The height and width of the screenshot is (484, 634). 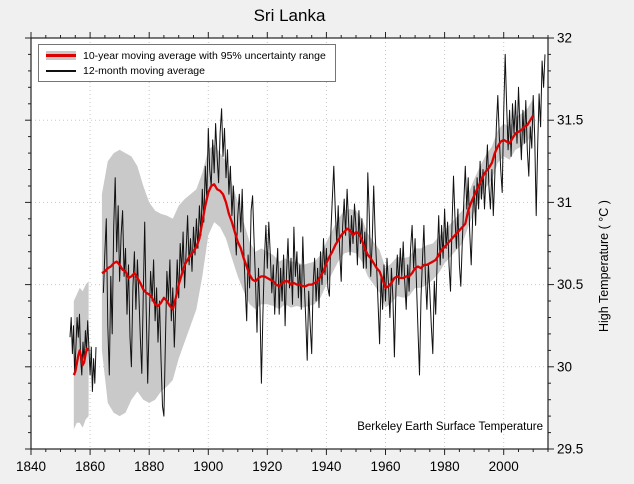 I want to click on legend-item-12mo: 12-month moving average, so click(x=186, y=70).